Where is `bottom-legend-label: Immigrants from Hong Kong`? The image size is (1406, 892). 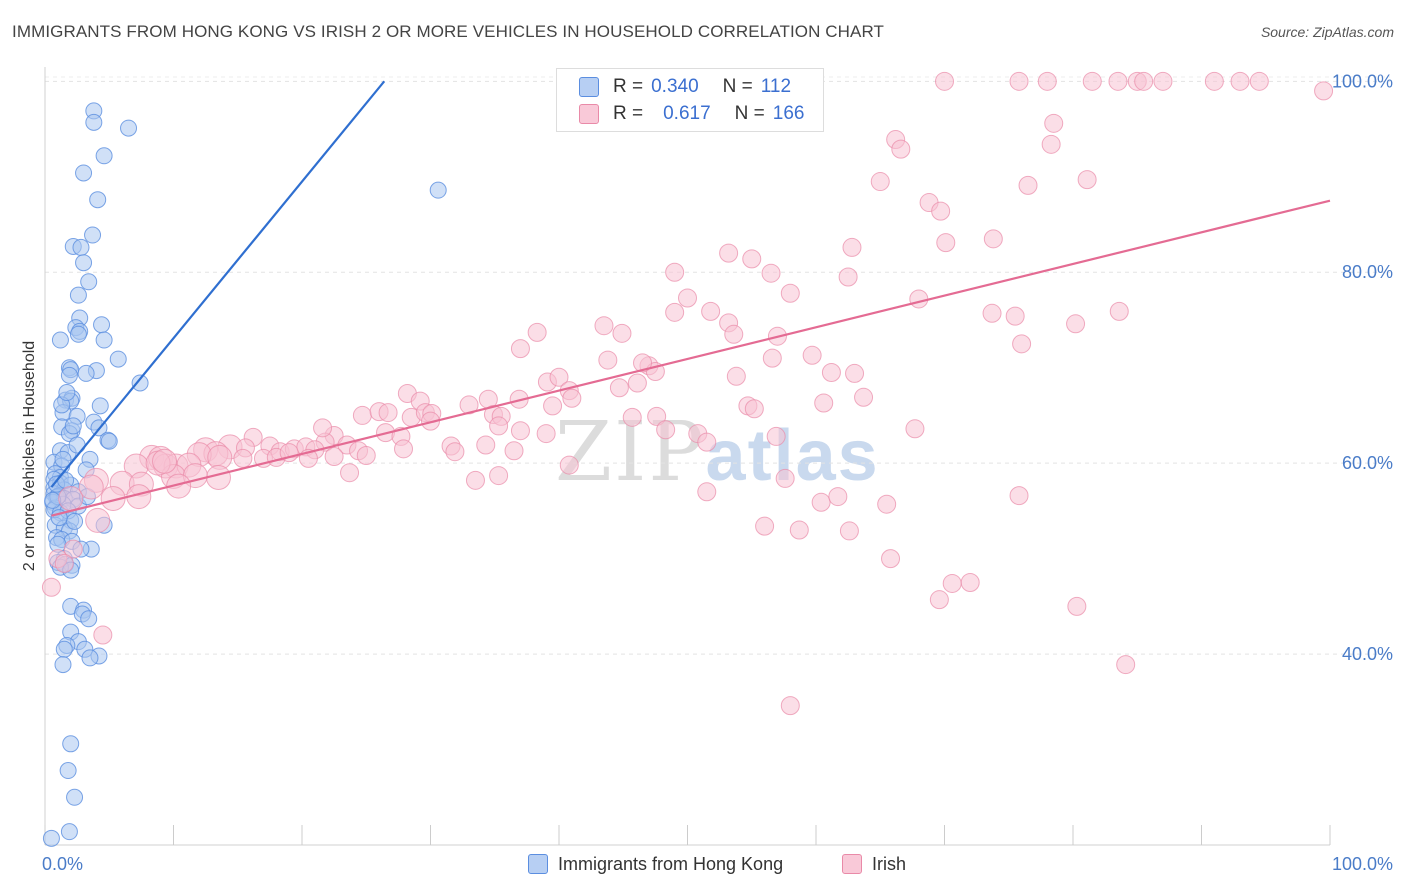 bottom-legend-label: Immigrants from Hong Kong is located at coordinates (671, 863).